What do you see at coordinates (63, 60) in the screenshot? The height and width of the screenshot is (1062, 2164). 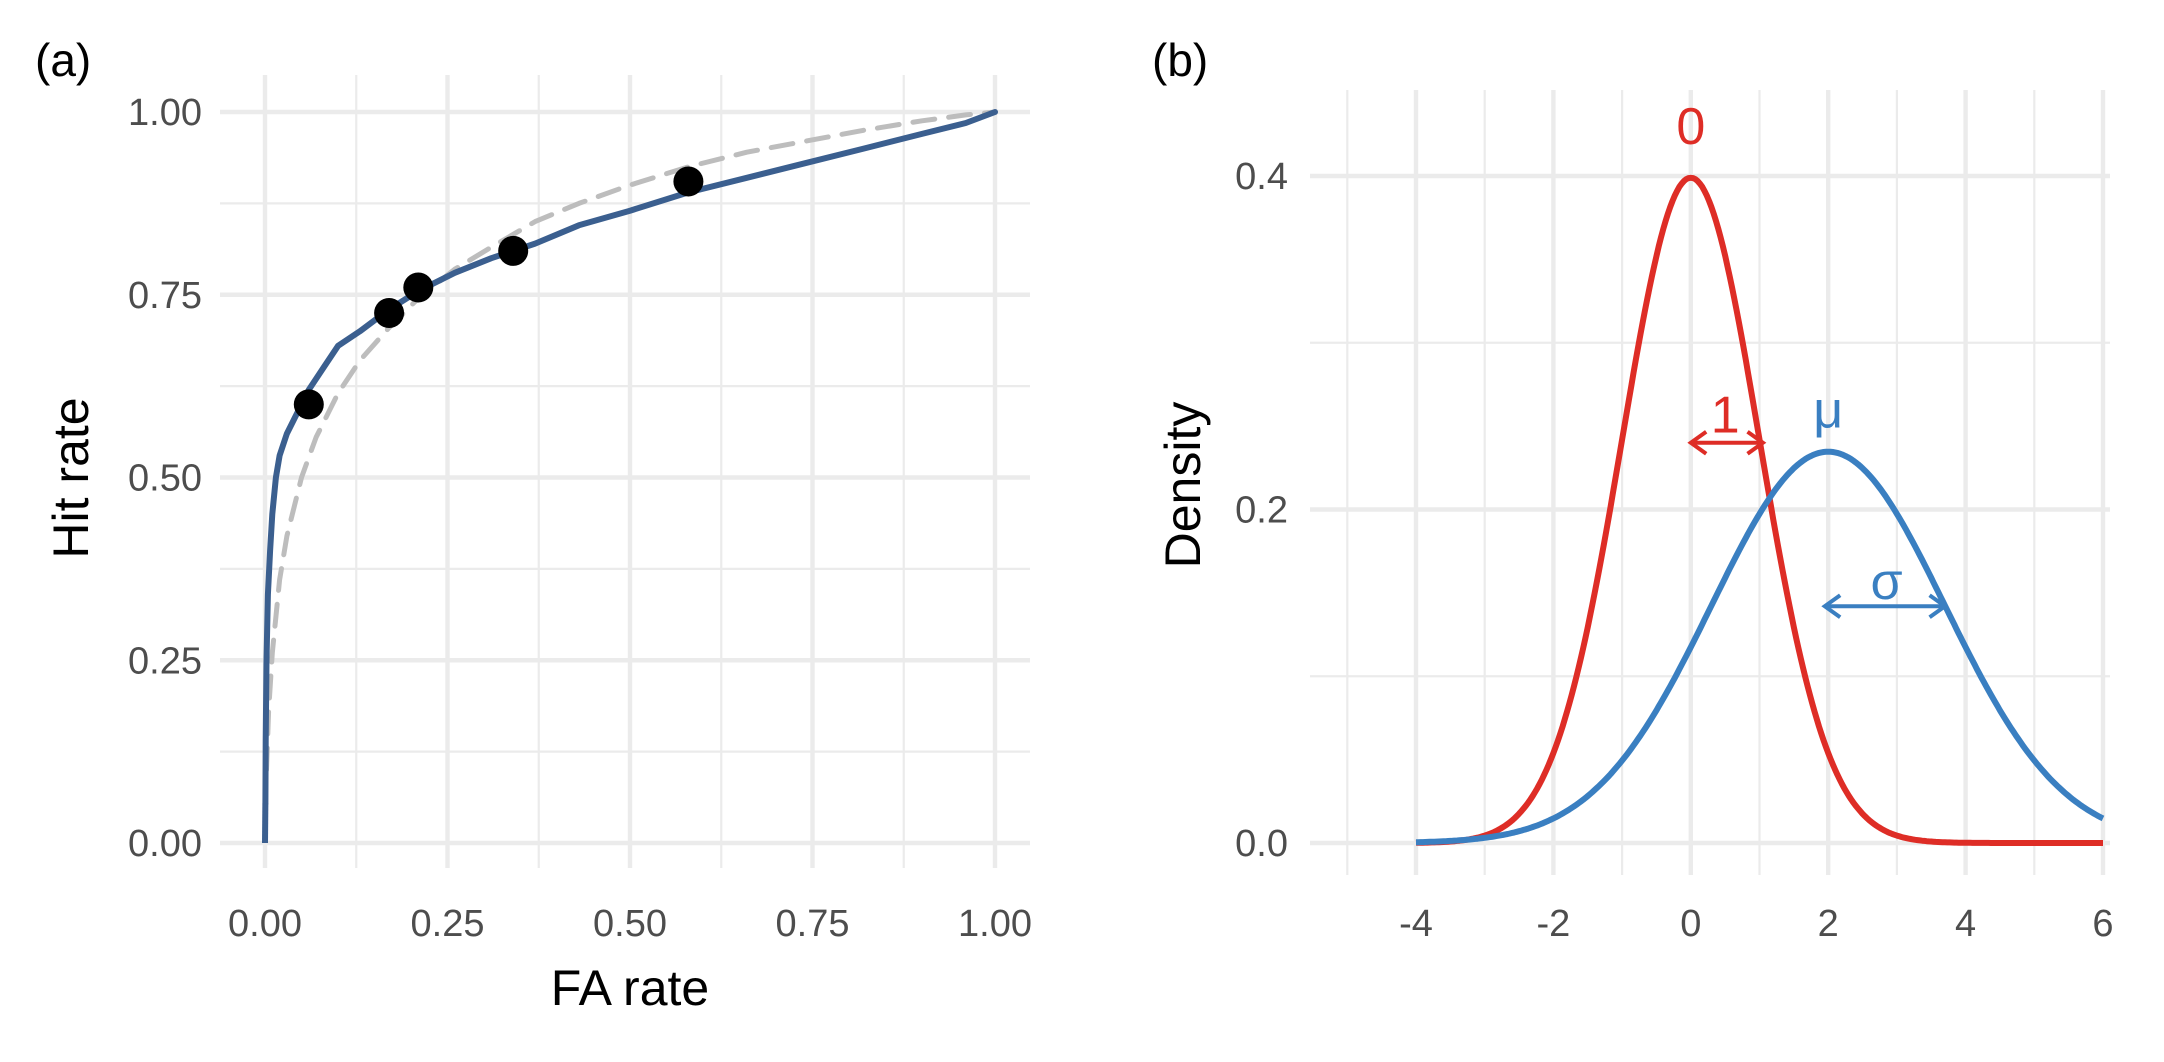 I see `panel-a-tag: (a)` at bounding box center [63, 60].